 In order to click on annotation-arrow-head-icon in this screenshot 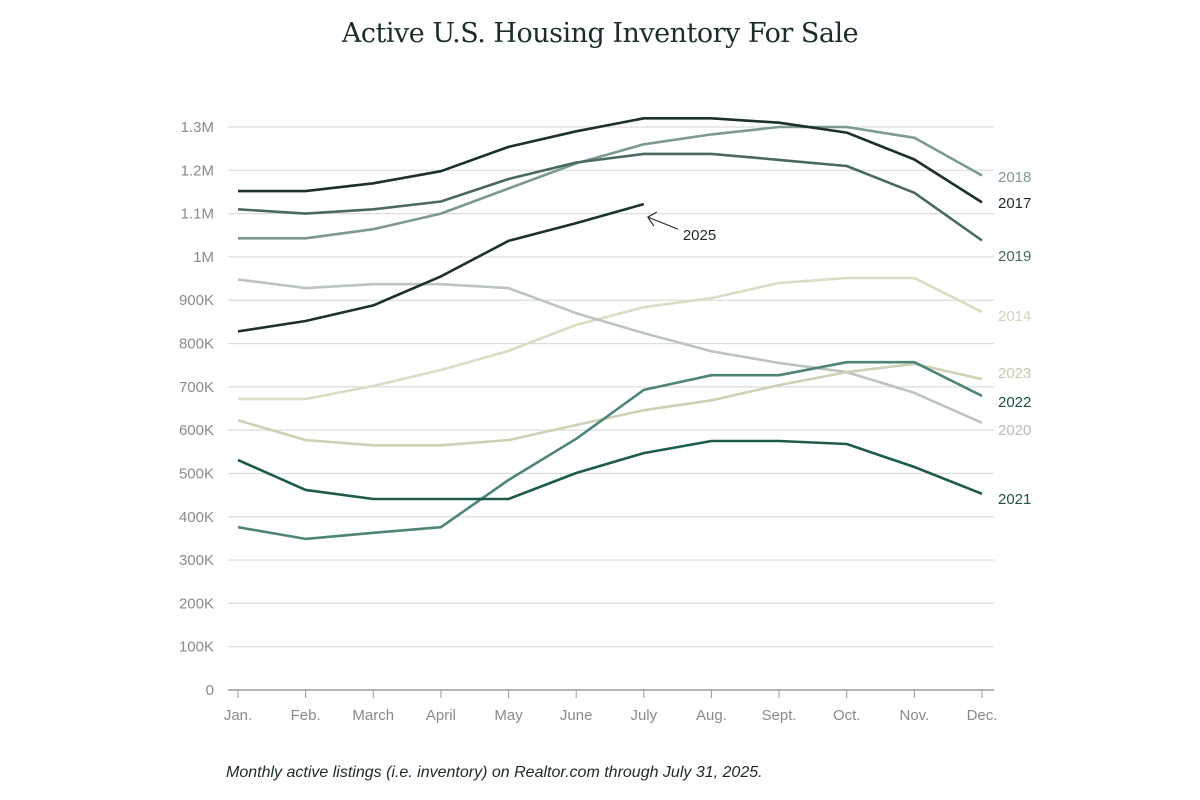, I will do `click(652, 219)`.